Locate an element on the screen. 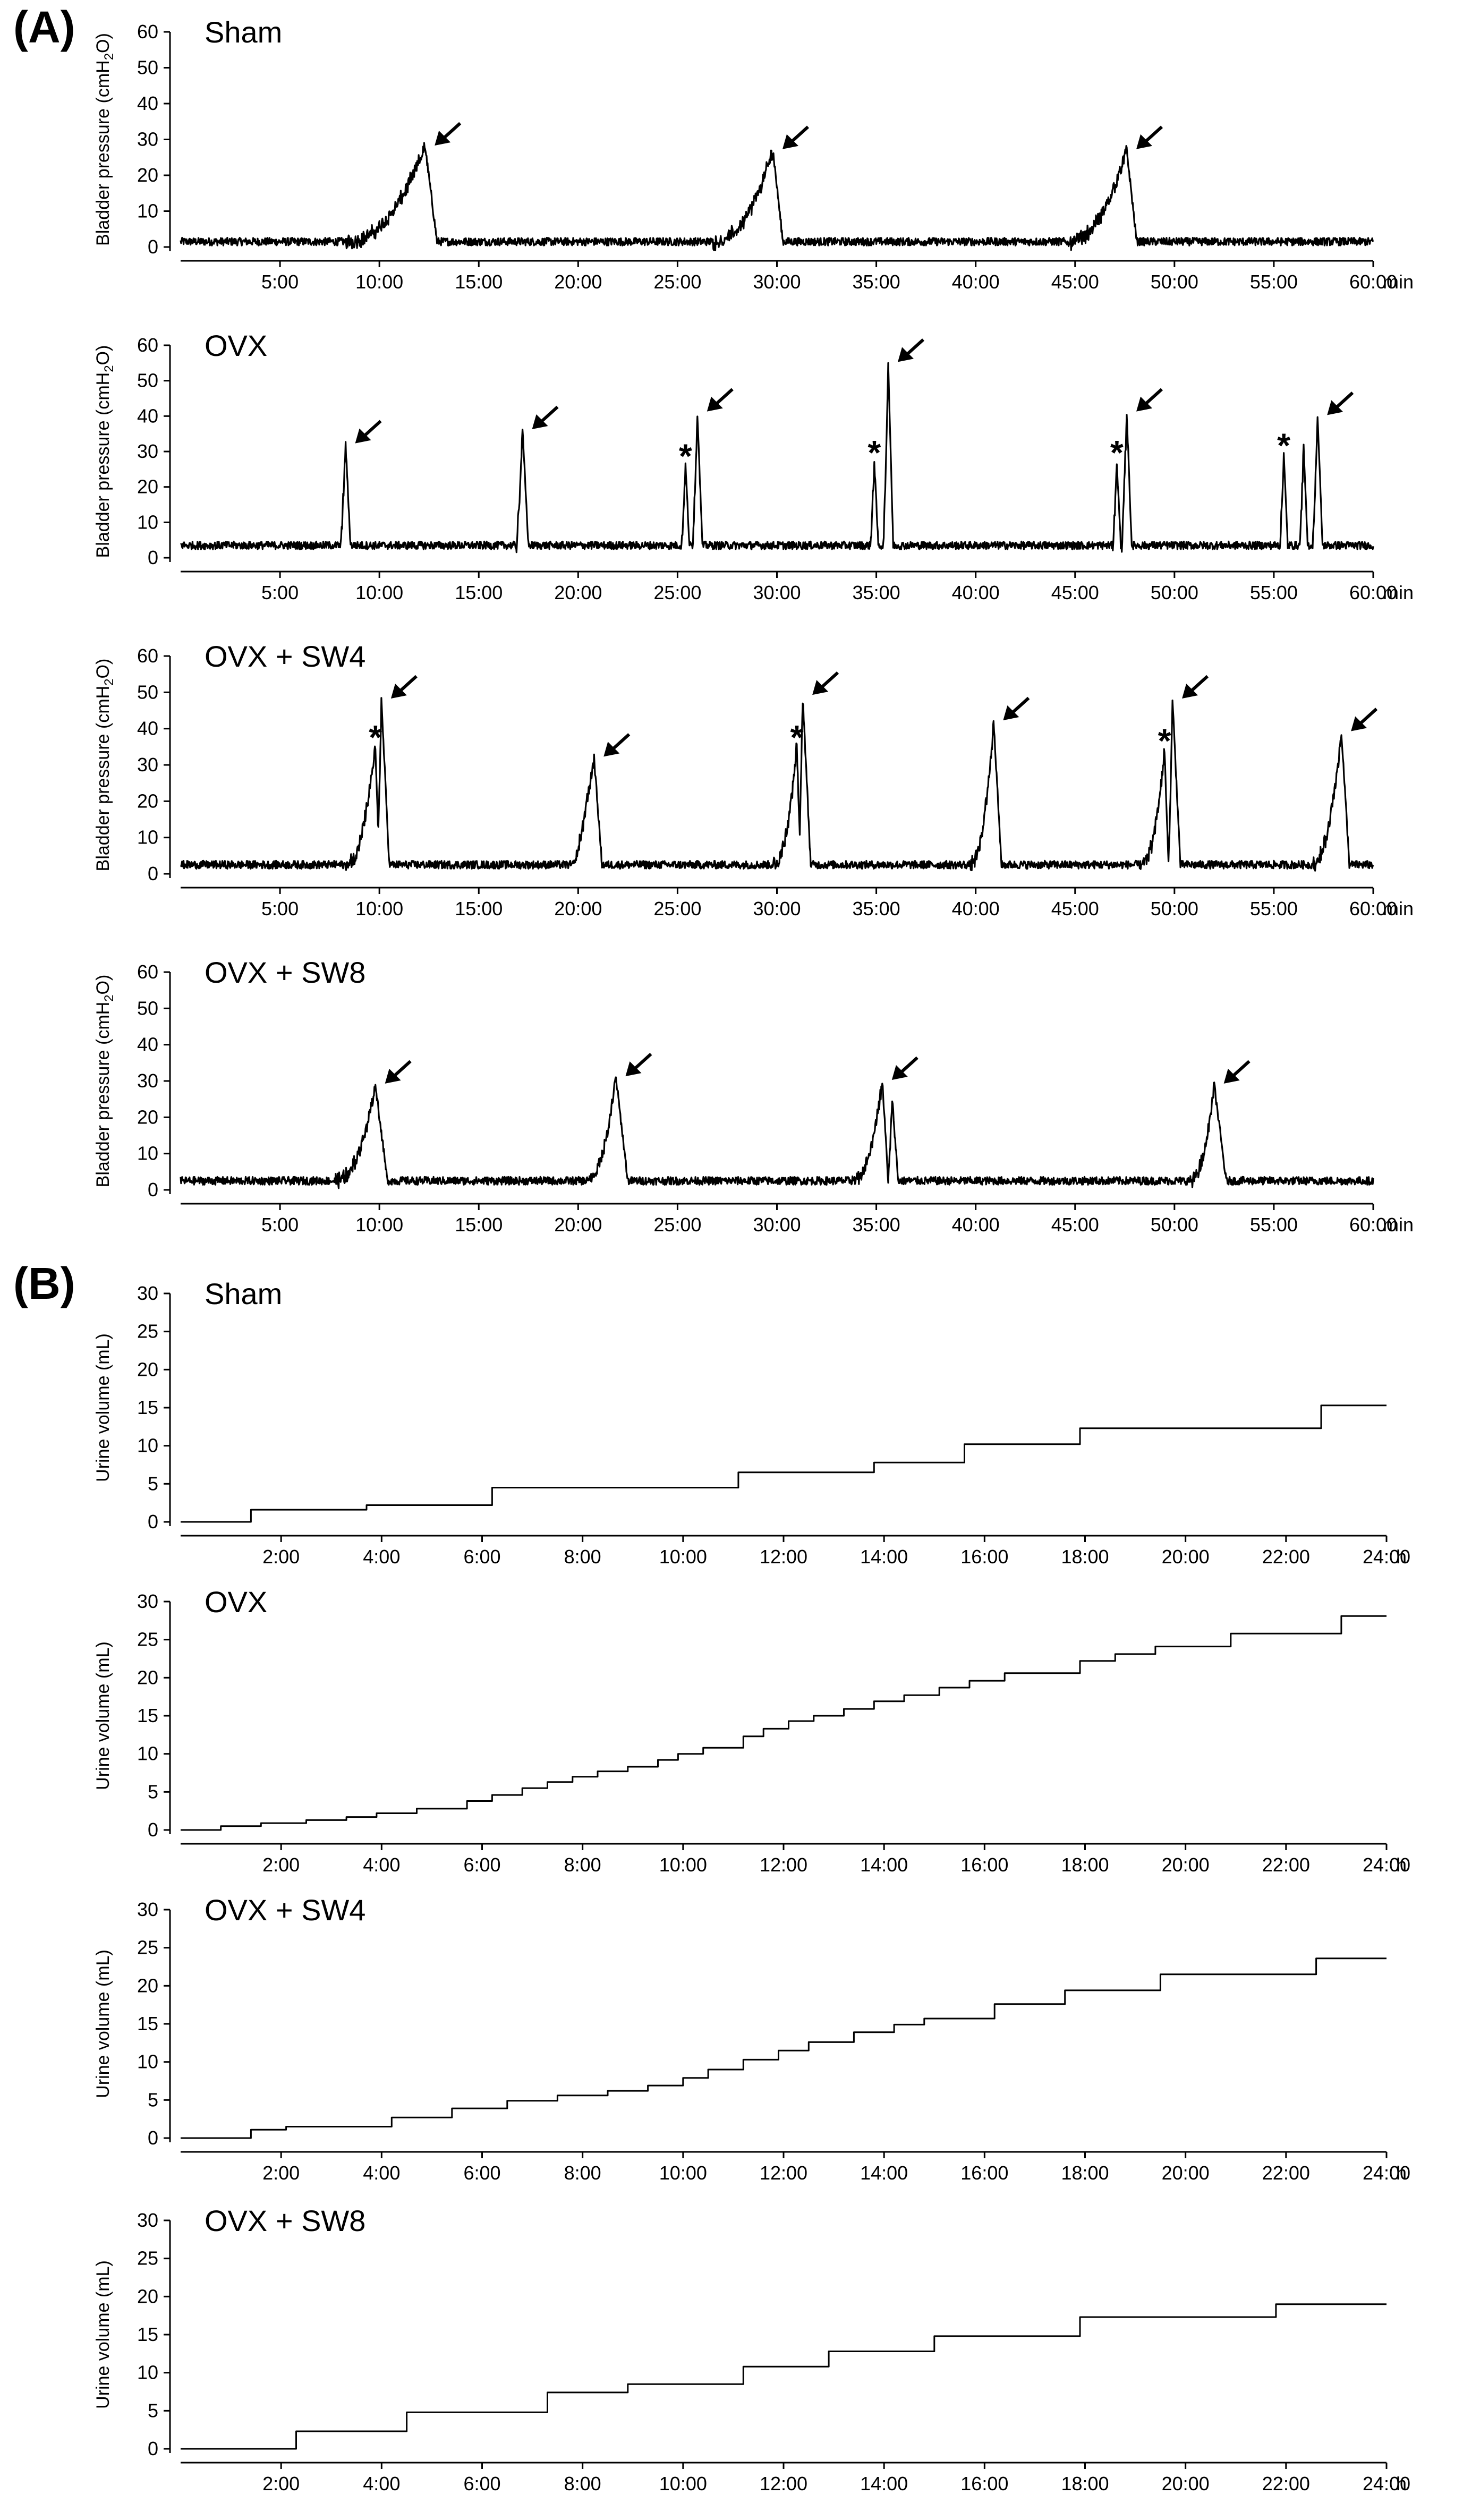 The width and height of the screenshot is (1463, 2520). panel-b-label: (B) is located at coordinates (44, 1283).